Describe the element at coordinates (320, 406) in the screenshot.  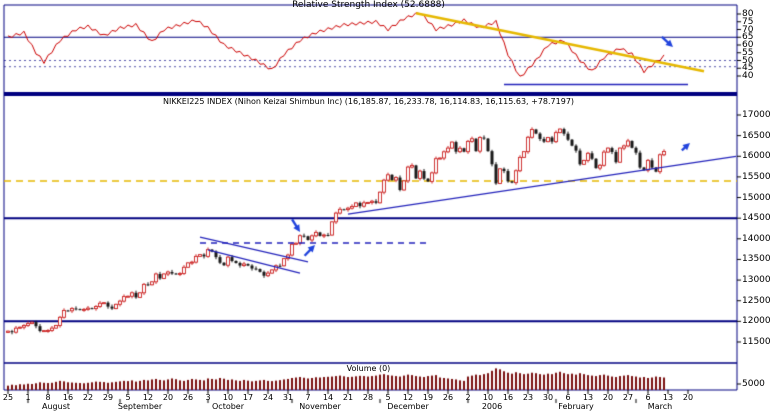
I see `month-label: November` at that location.